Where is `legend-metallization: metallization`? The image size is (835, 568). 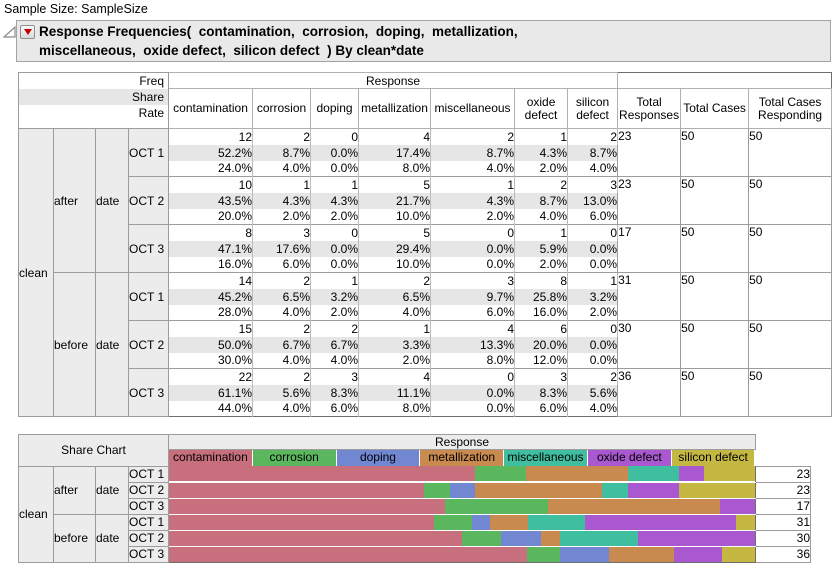
legend-metallization: metallization is located at coordinates (462, 458).